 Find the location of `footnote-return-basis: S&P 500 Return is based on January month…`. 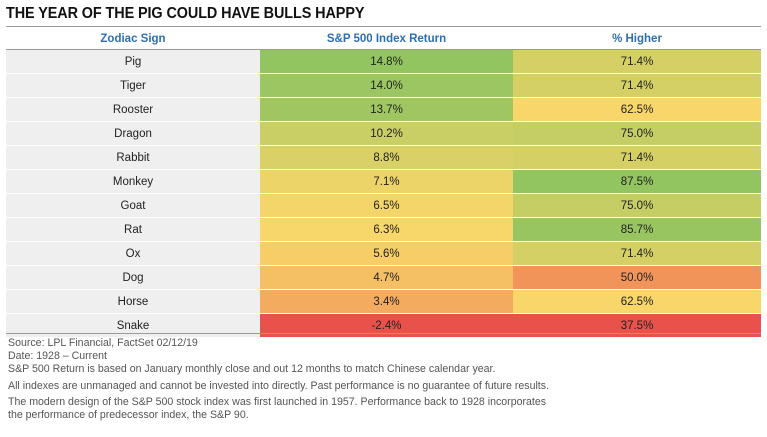

footnote-return-basis: S&P 500 Return is based on January month… is located at coordinates (252, 369).